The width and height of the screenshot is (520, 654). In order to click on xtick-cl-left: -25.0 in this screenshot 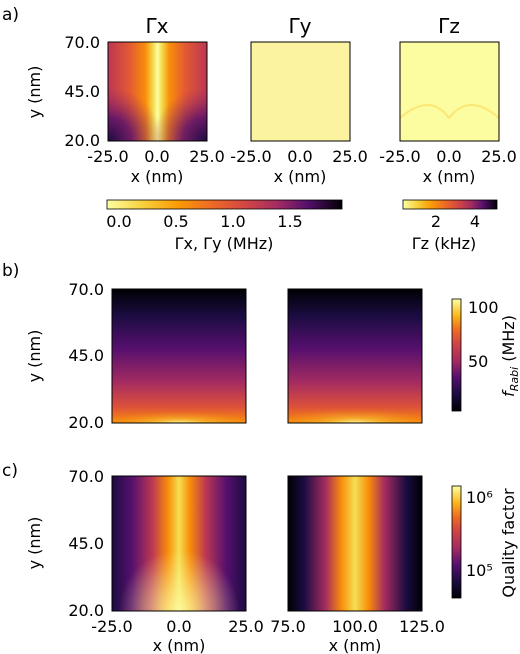, I will do `click(111, 626)`.